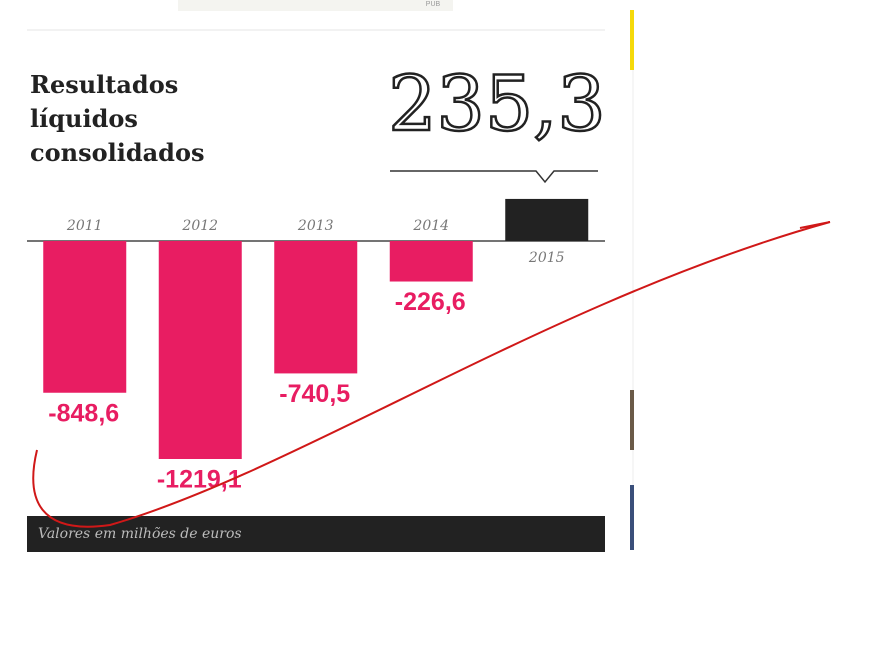  What do you see at coordinates (315, 5) in the screenshot?
I see `ad-box` at bounding box center [315, 5].